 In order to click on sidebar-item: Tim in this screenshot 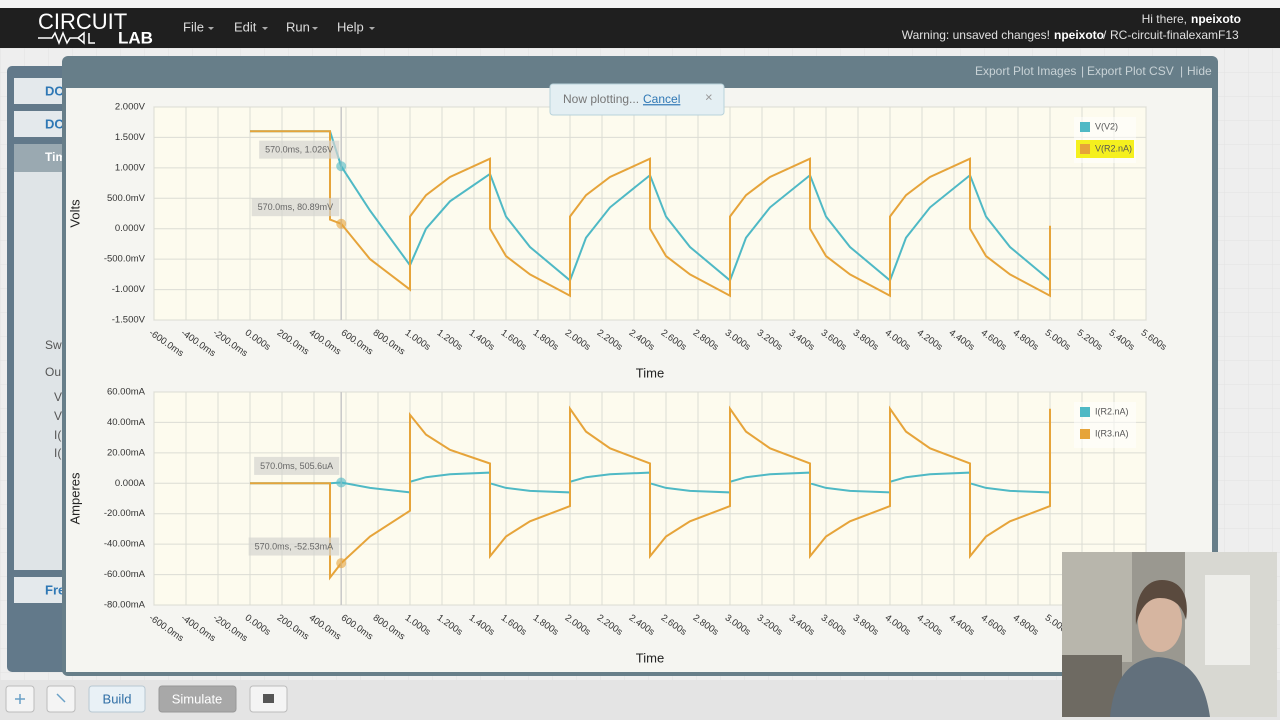, I will do `click(55, 157)`.